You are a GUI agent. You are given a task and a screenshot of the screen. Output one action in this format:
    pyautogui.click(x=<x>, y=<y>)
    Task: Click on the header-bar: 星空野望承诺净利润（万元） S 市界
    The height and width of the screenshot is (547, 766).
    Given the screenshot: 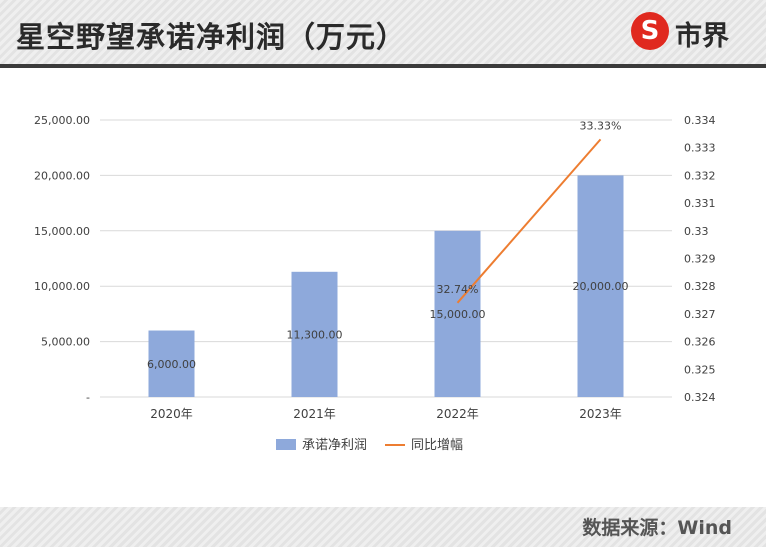 What is the action you would take?
    pyautogui.click(x=383, y=32)
    